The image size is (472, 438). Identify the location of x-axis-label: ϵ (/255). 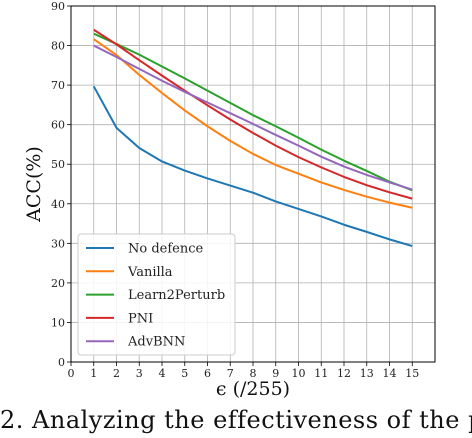
(253, 389).